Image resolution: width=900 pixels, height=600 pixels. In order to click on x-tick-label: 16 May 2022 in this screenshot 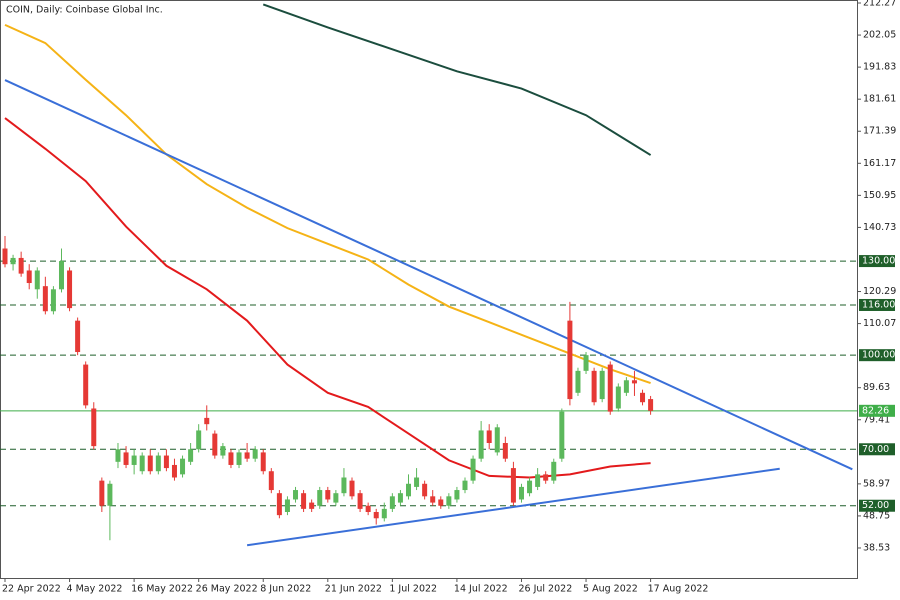, I will do `click(162, 589)`.